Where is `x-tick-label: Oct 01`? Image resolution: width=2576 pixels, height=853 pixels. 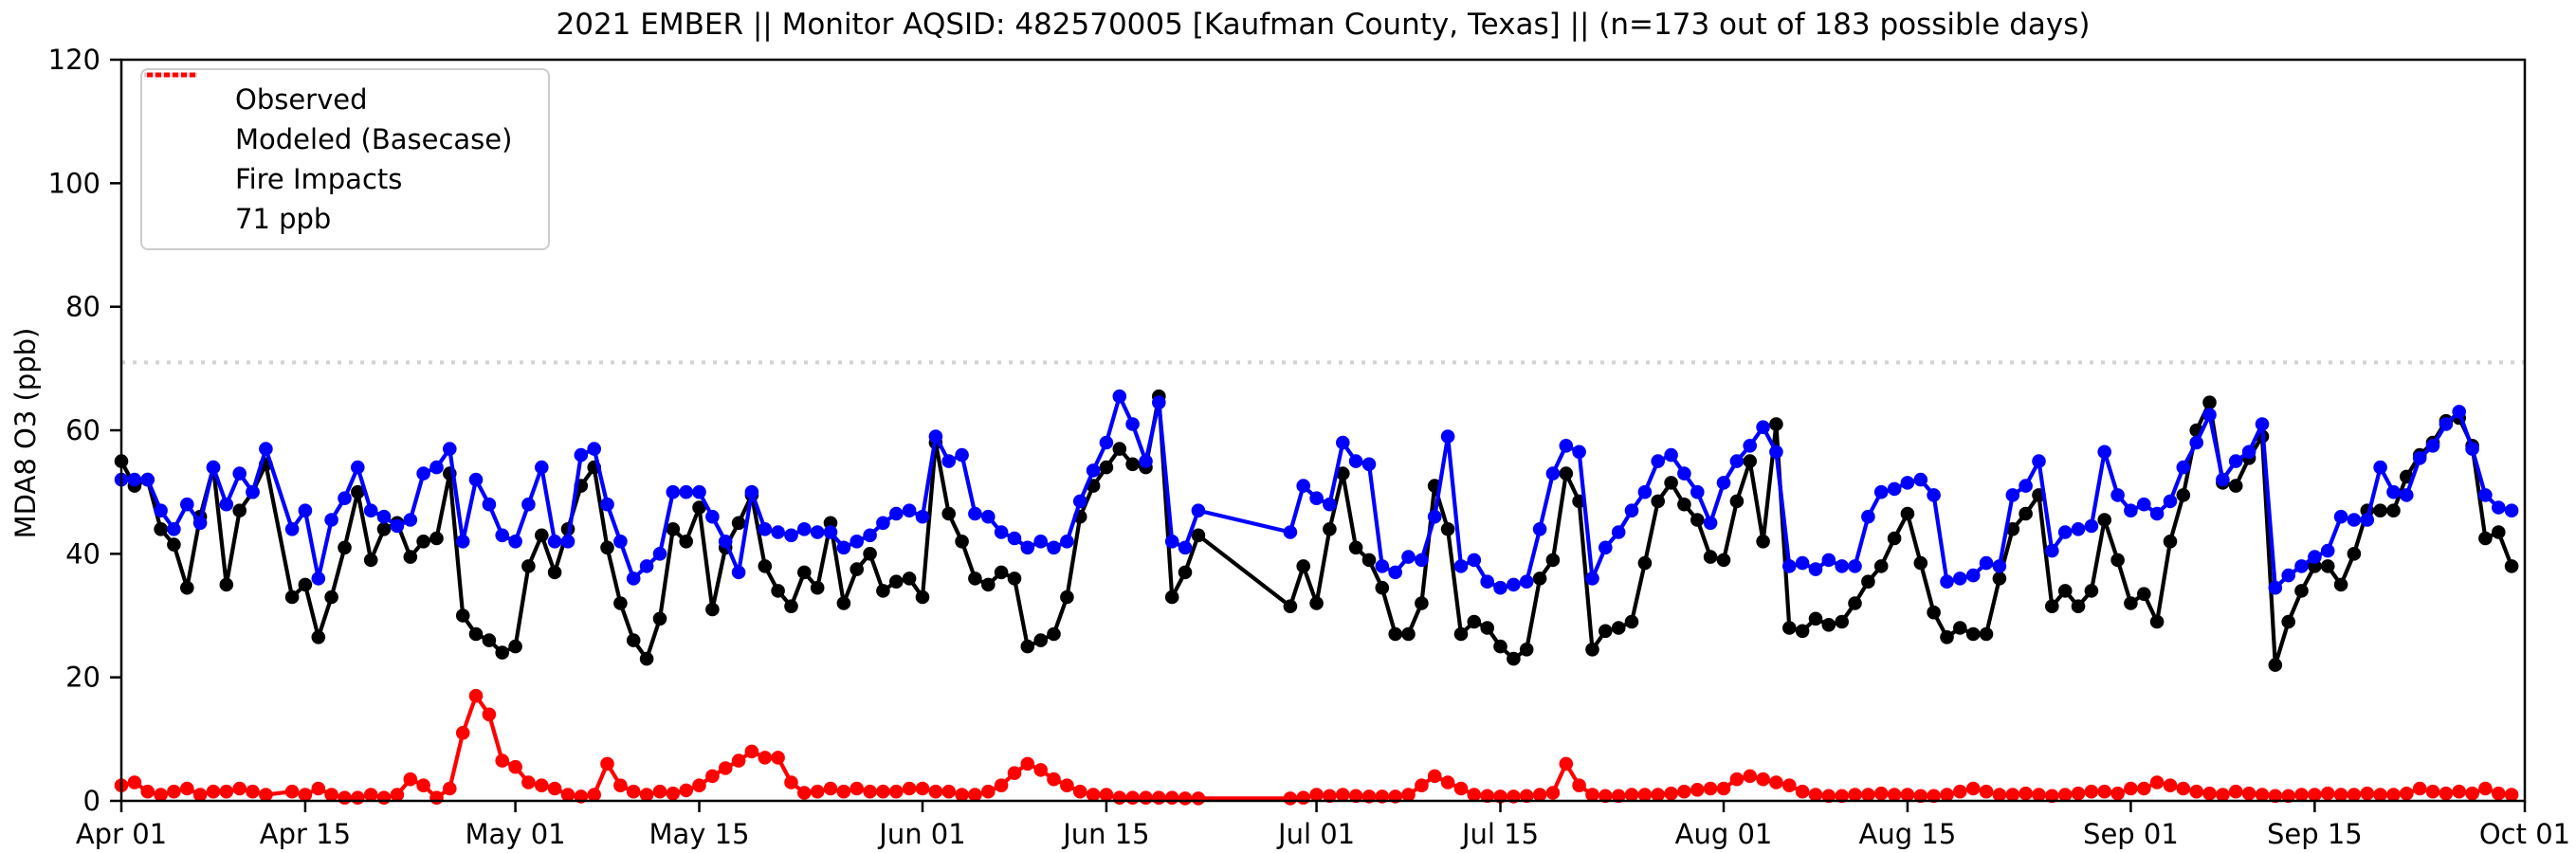
x-tick-label: Oct 01 is located at coordinates (2524, 834).